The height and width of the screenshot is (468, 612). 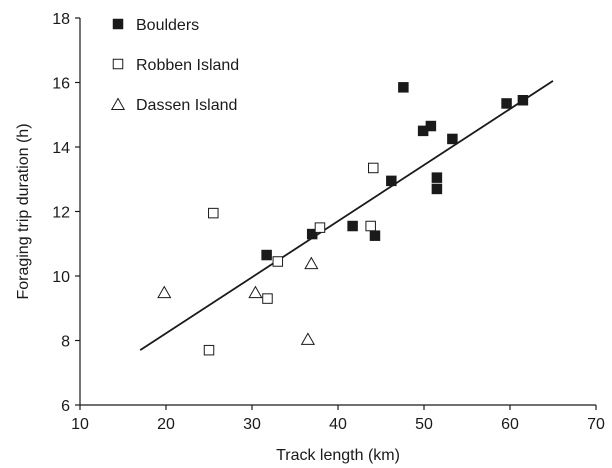 I want to click on x-tick-label: 10, so click(x=80, y=424).